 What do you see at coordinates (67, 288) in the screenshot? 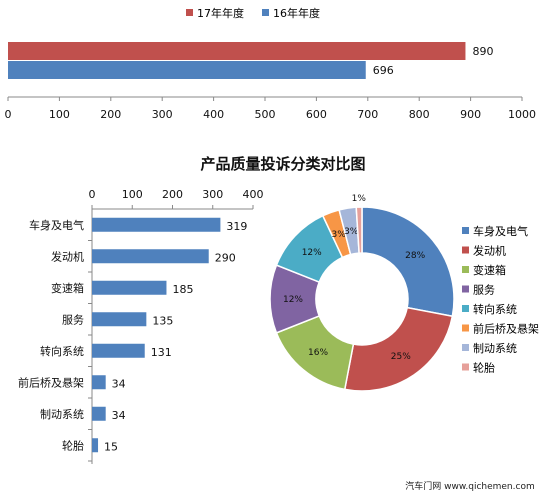
I see `category-label: 变速箱` at bounding box center [67, 288].